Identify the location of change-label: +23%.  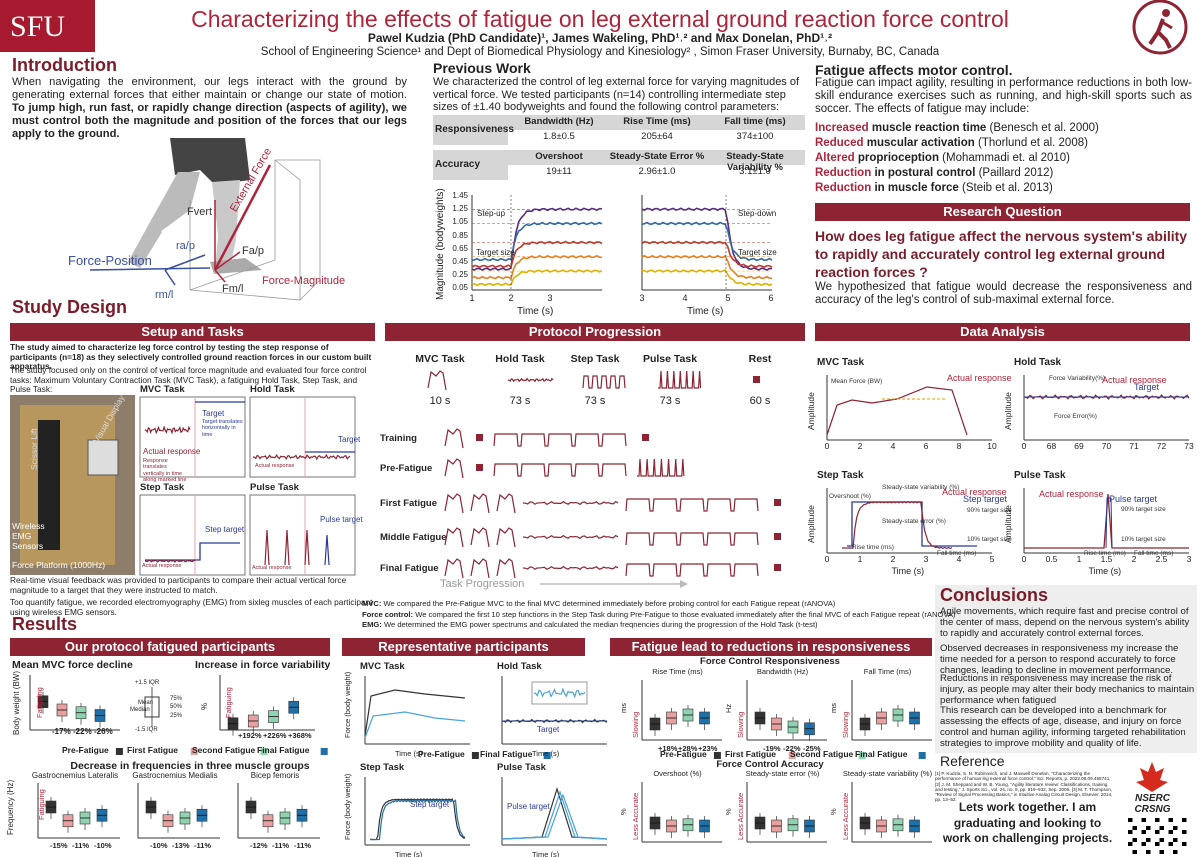
(708, 748).